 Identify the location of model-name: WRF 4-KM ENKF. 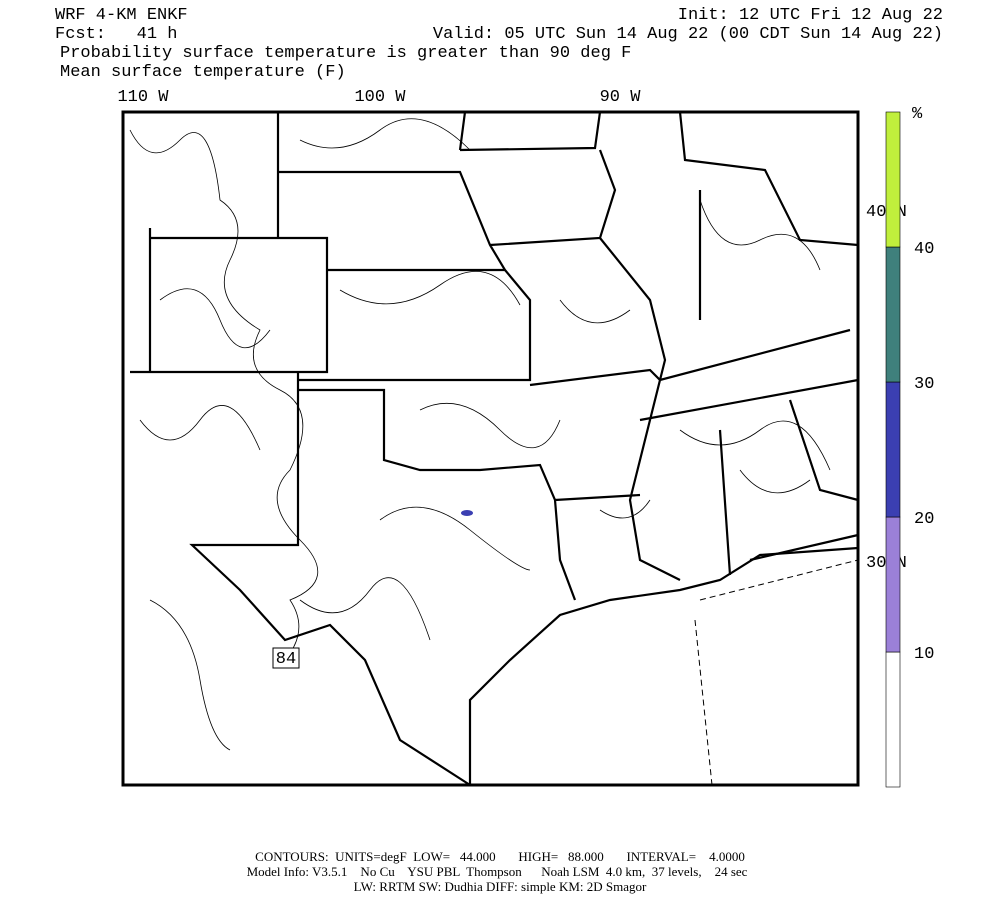
(121, 15).